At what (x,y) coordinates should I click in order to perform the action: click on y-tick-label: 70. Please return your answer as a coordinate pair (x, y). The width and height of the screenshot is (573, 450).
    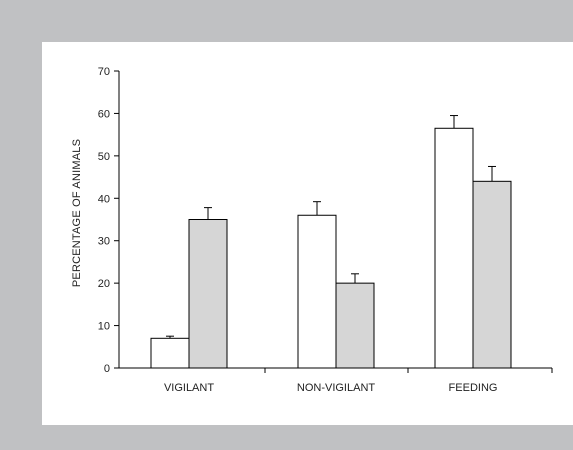
    Looking at the image, I should click on (104, 72).